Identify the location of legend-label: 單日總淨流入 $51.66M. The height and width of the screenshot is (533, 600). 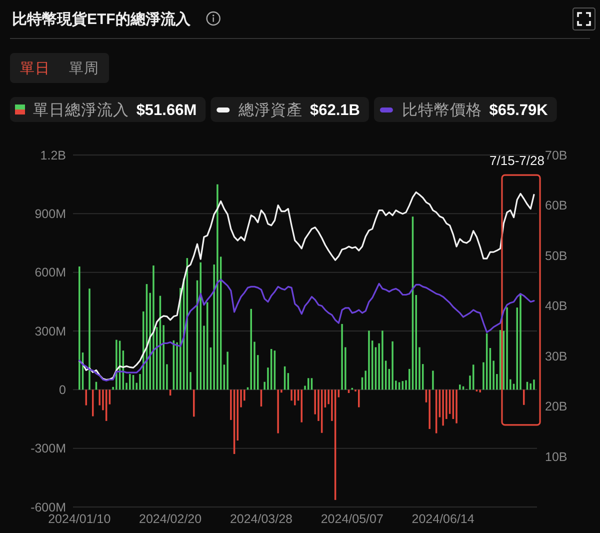
(115, 110).